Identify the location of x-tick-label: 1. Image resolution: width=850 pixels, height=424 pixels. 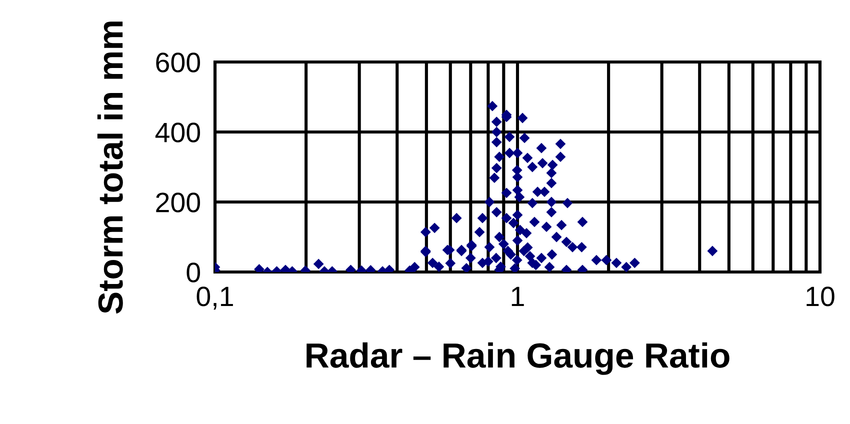
(518, 296).